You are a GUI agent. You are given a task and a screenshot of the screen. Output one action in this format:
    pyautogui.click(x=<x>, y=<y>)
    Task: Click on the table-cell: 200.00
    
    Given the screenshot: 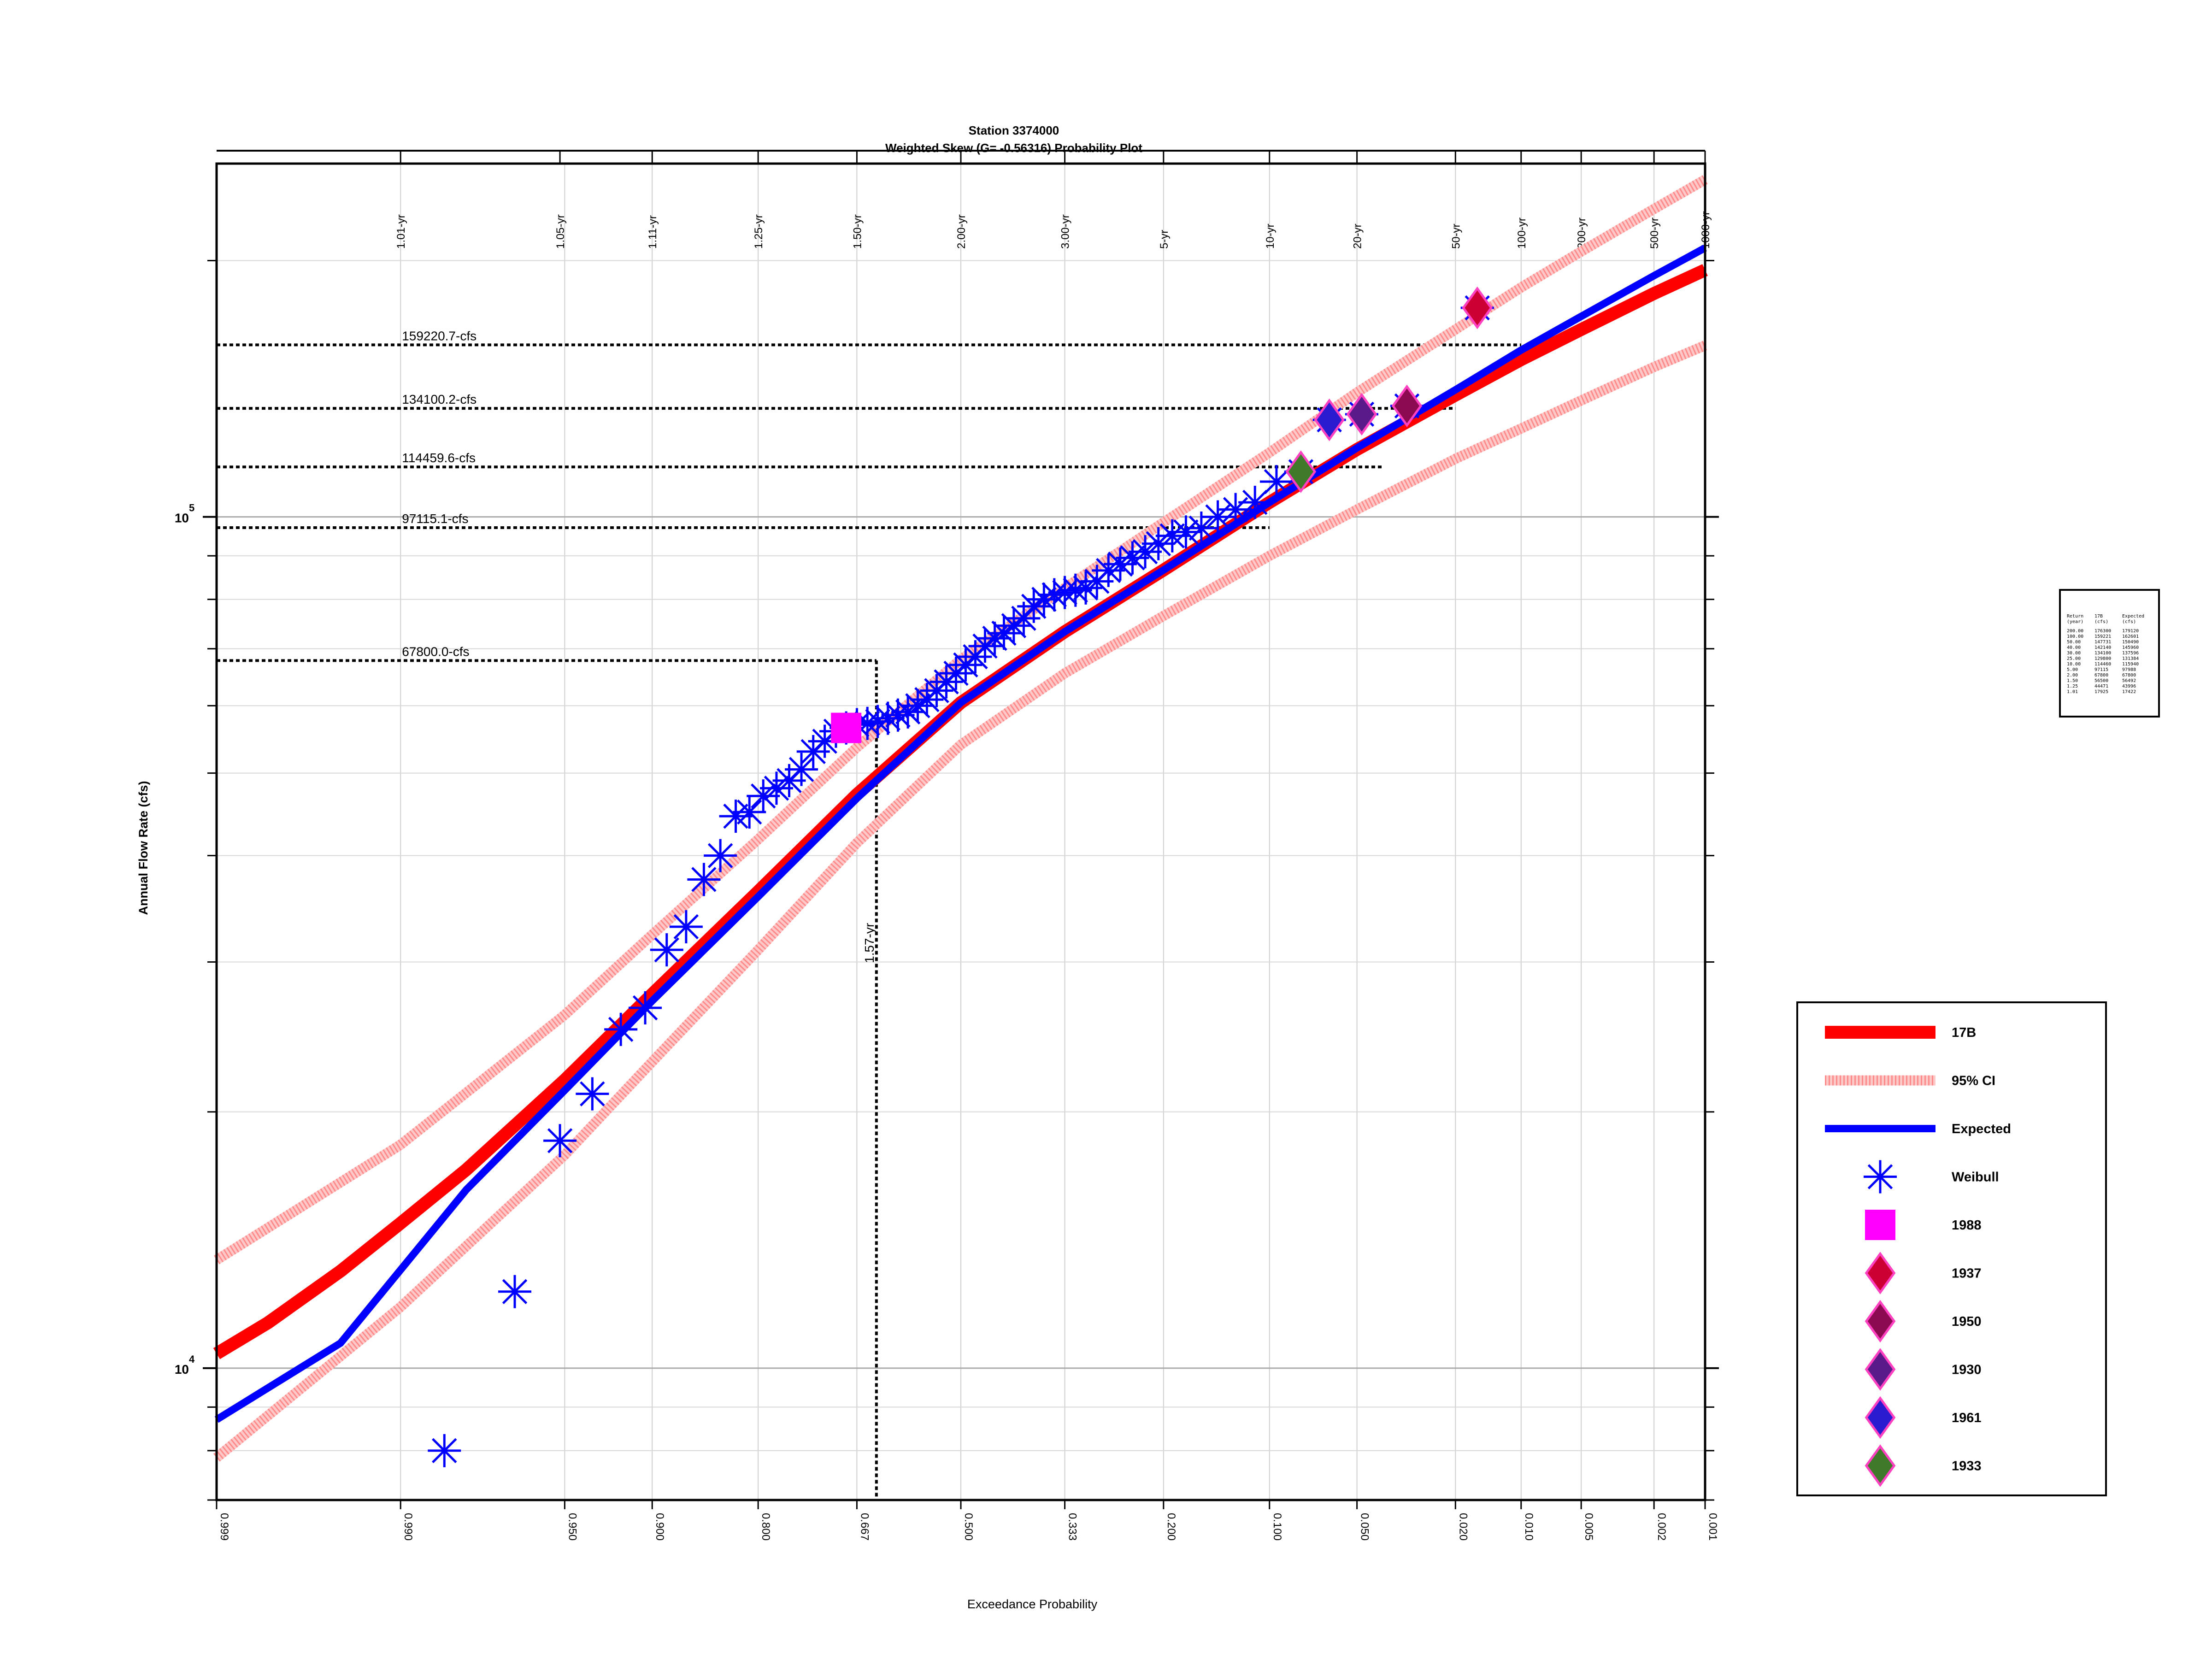 What is the action you would take?
    pyautogui.click(x=2075, y=631)
    